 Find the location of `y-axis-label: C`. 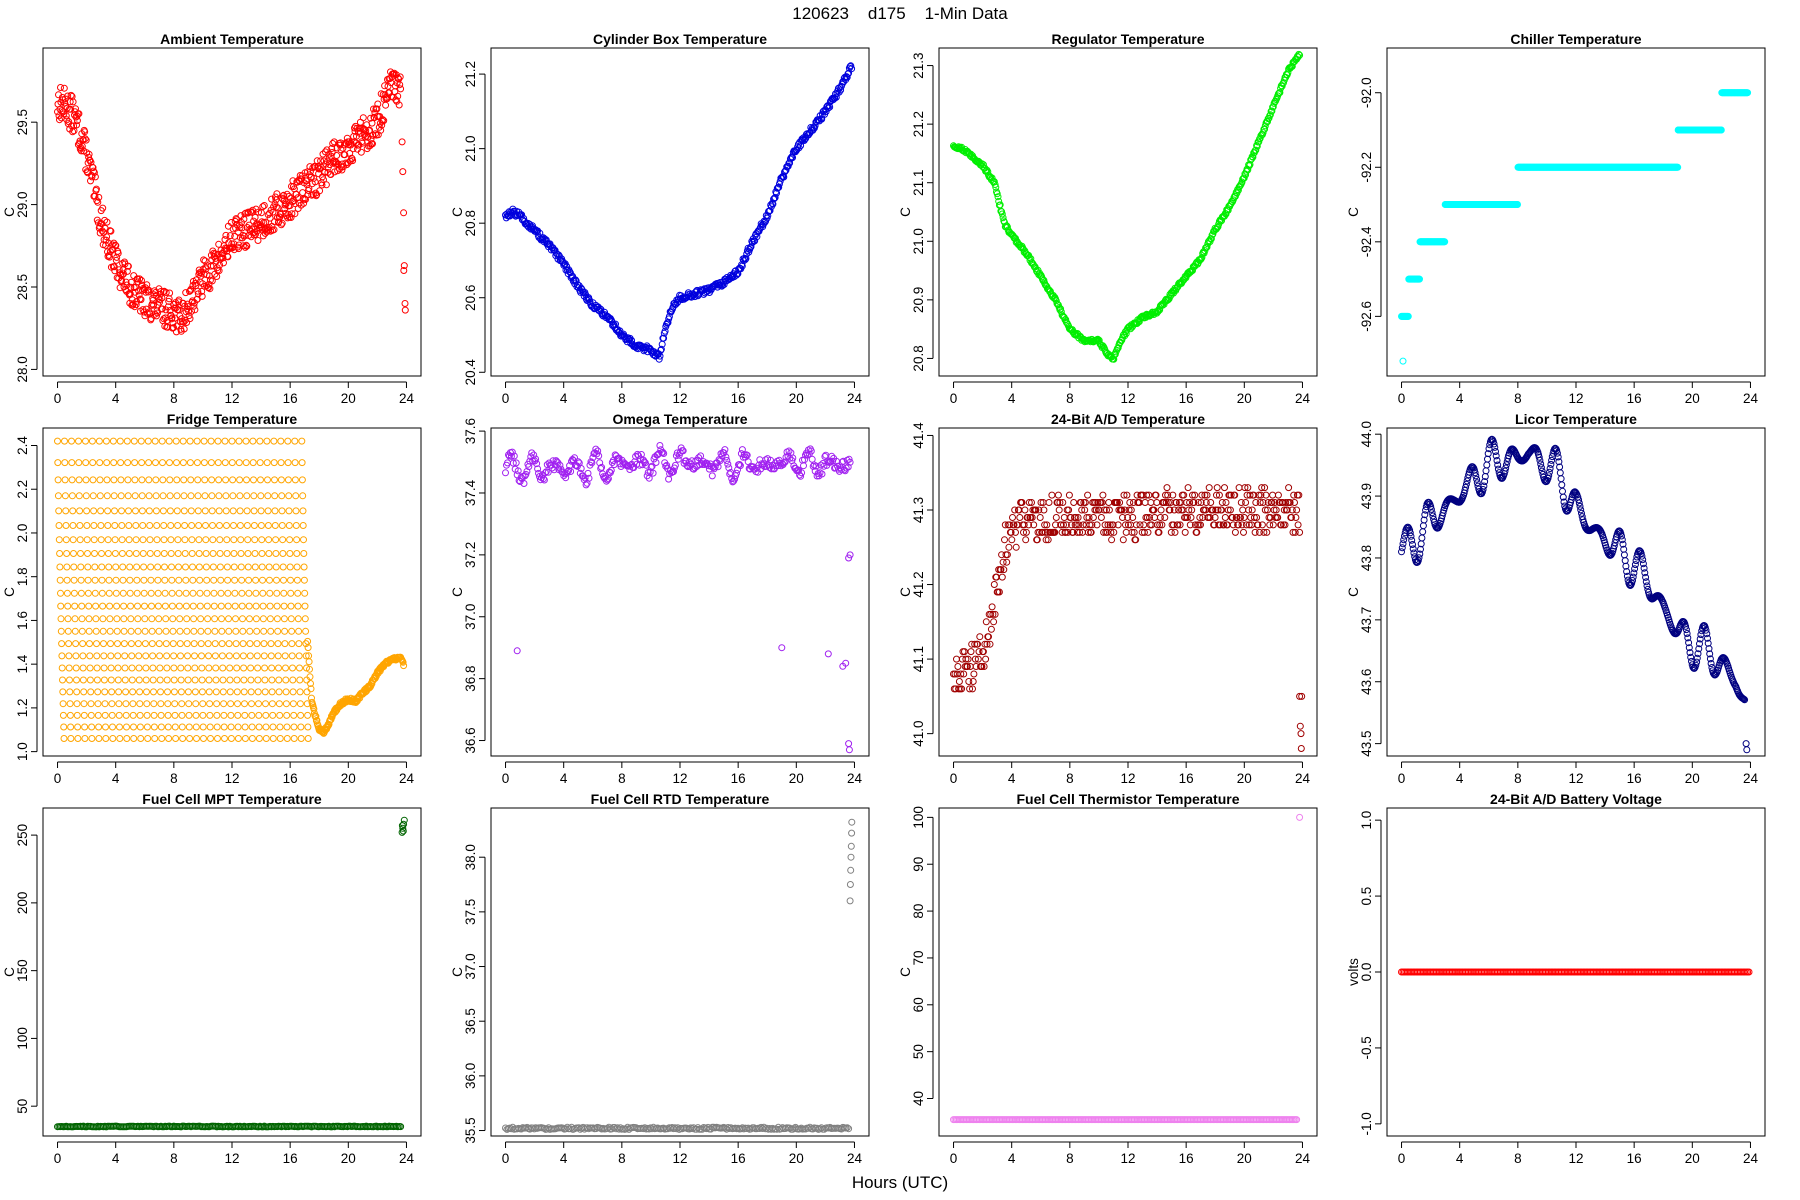

y-axis-label: C is located at coordinates (457, 212).